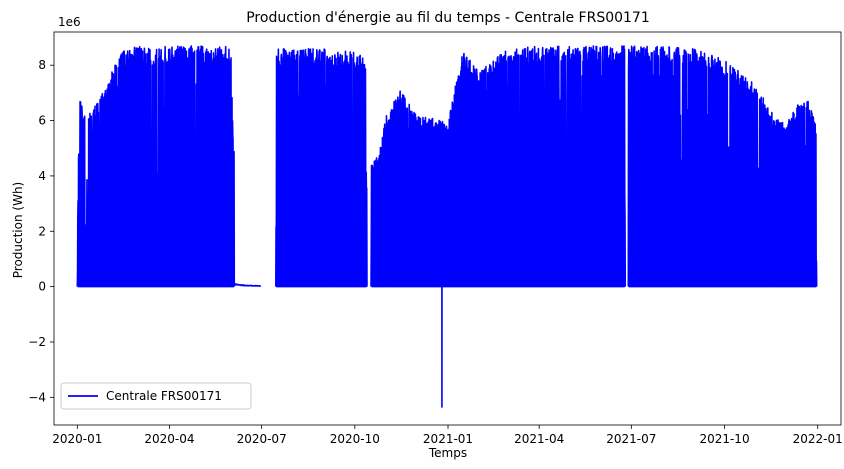 The image size is (844, 469). I want to click on y-tick-label: 0, so click(42, 287).